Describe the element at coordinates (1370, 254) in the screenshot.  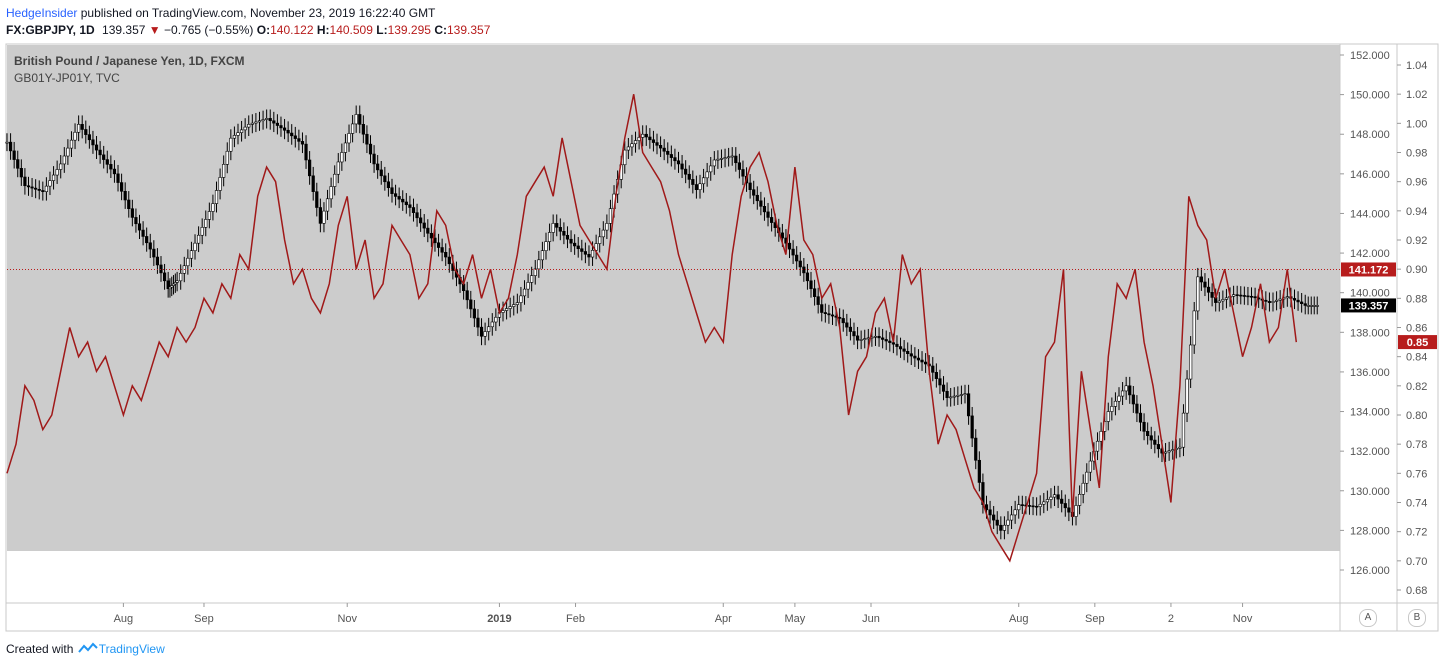
I see `left-axis-tick-label: 142.000` at that location.